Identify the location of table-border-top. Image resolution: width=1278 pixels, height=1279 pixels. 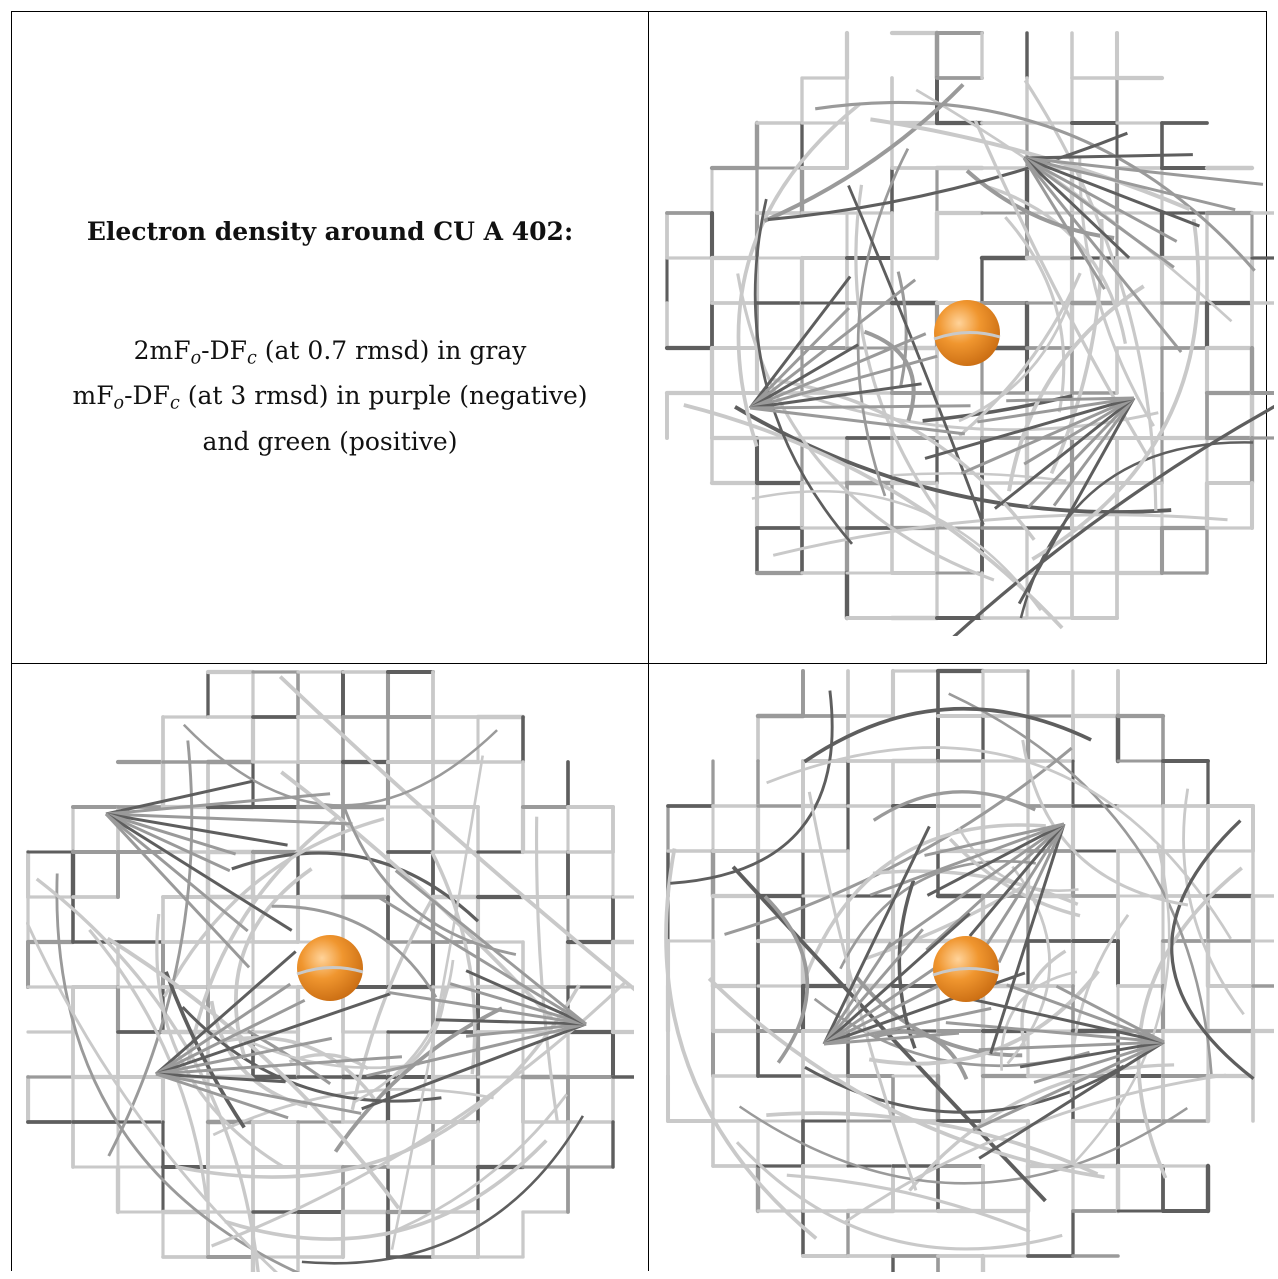
(639, 11).